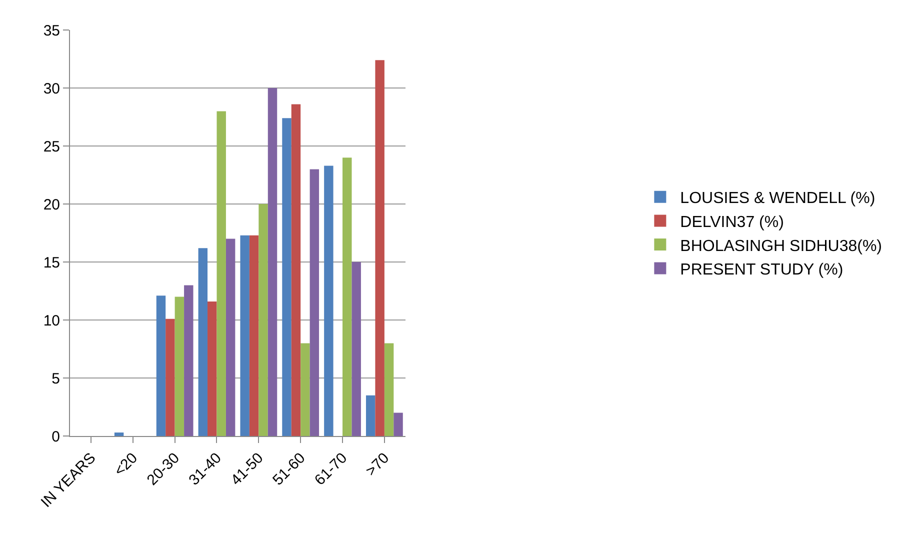 The width and height of the screenshot is (899, 546). Describe the element at coordinates (51, 263) in the screenshot. I see `y-tick-label: 15` at that location.